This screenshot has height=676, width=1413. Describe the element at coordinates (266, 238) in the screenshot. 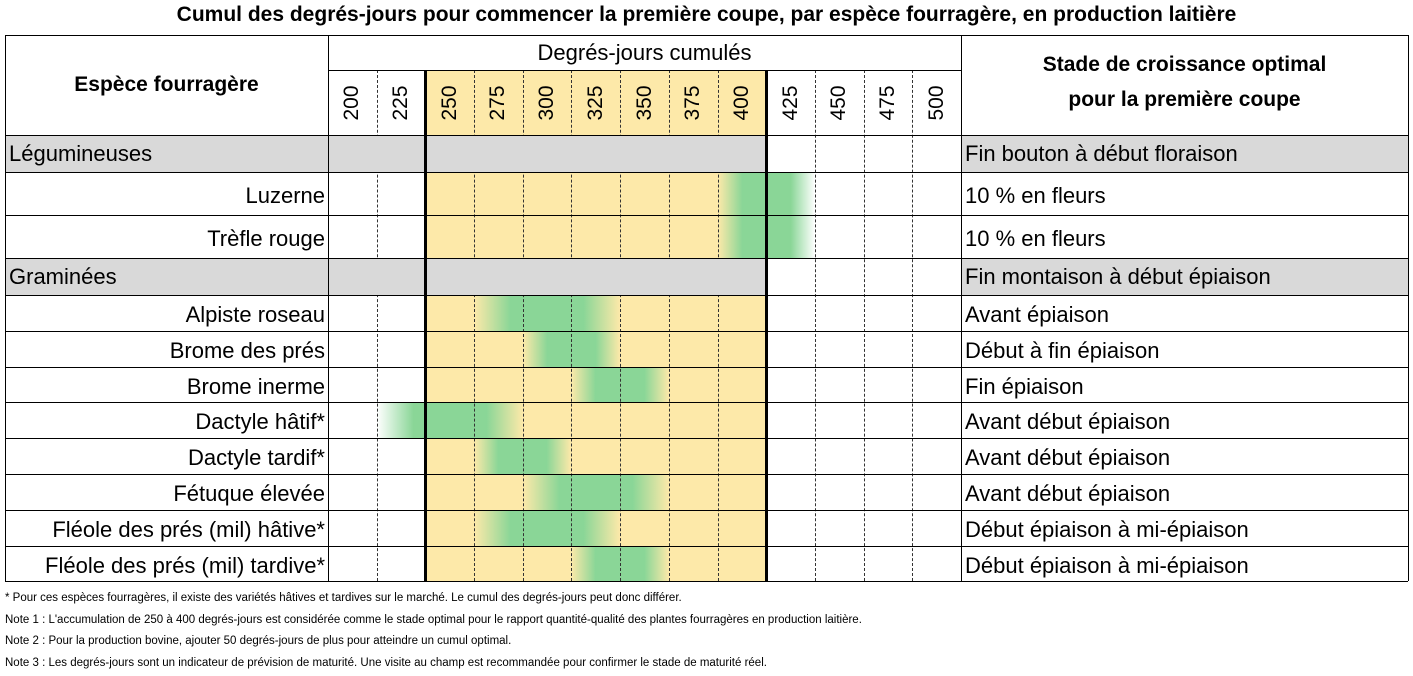

I see `species-name: Trèfle rouge` at that location.